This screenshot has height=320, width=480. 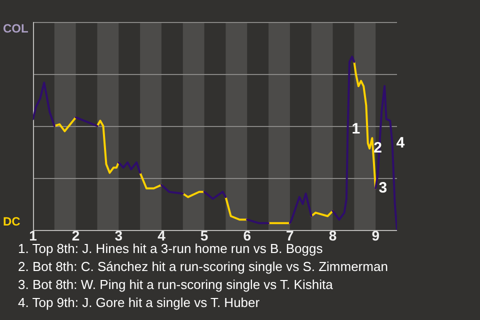 I want to click on x-tick-label: 2, so click(x=76, y=235).